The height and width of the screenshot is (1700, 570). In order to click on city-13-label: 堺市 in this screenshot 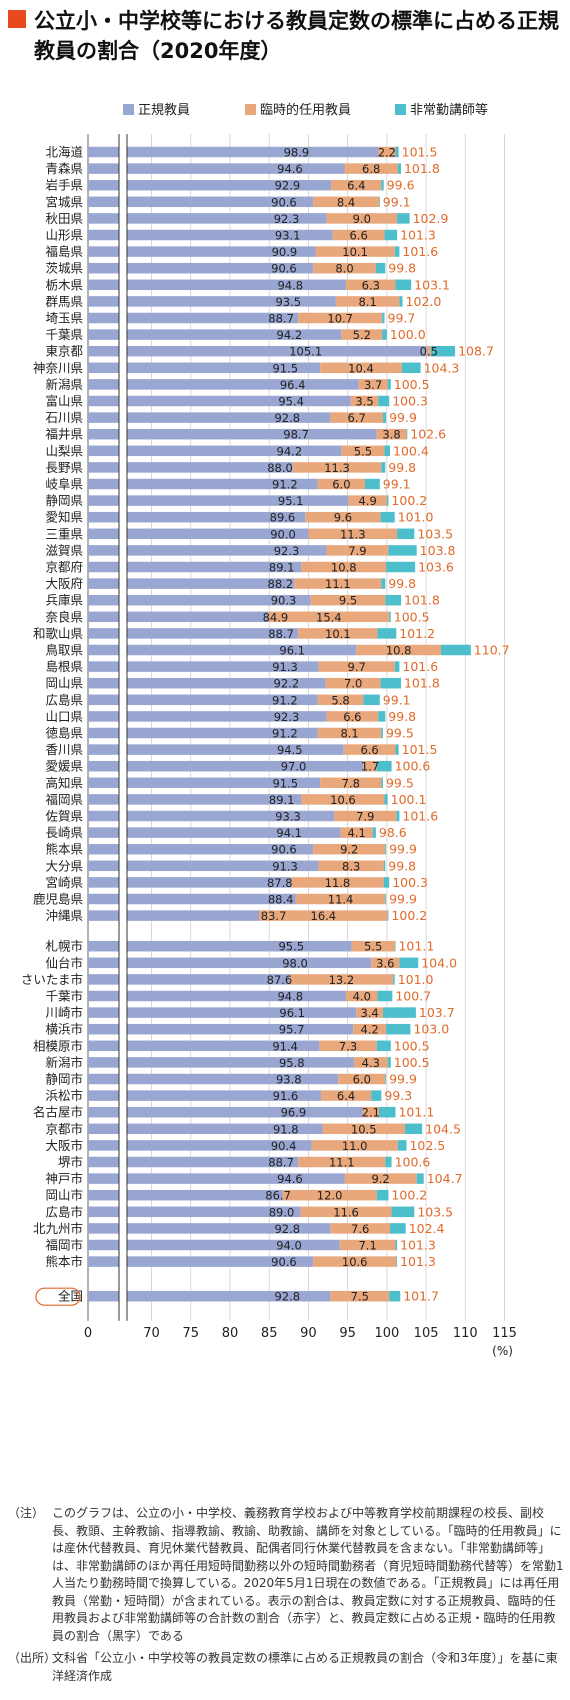, I will do `click(70, 1162)`.